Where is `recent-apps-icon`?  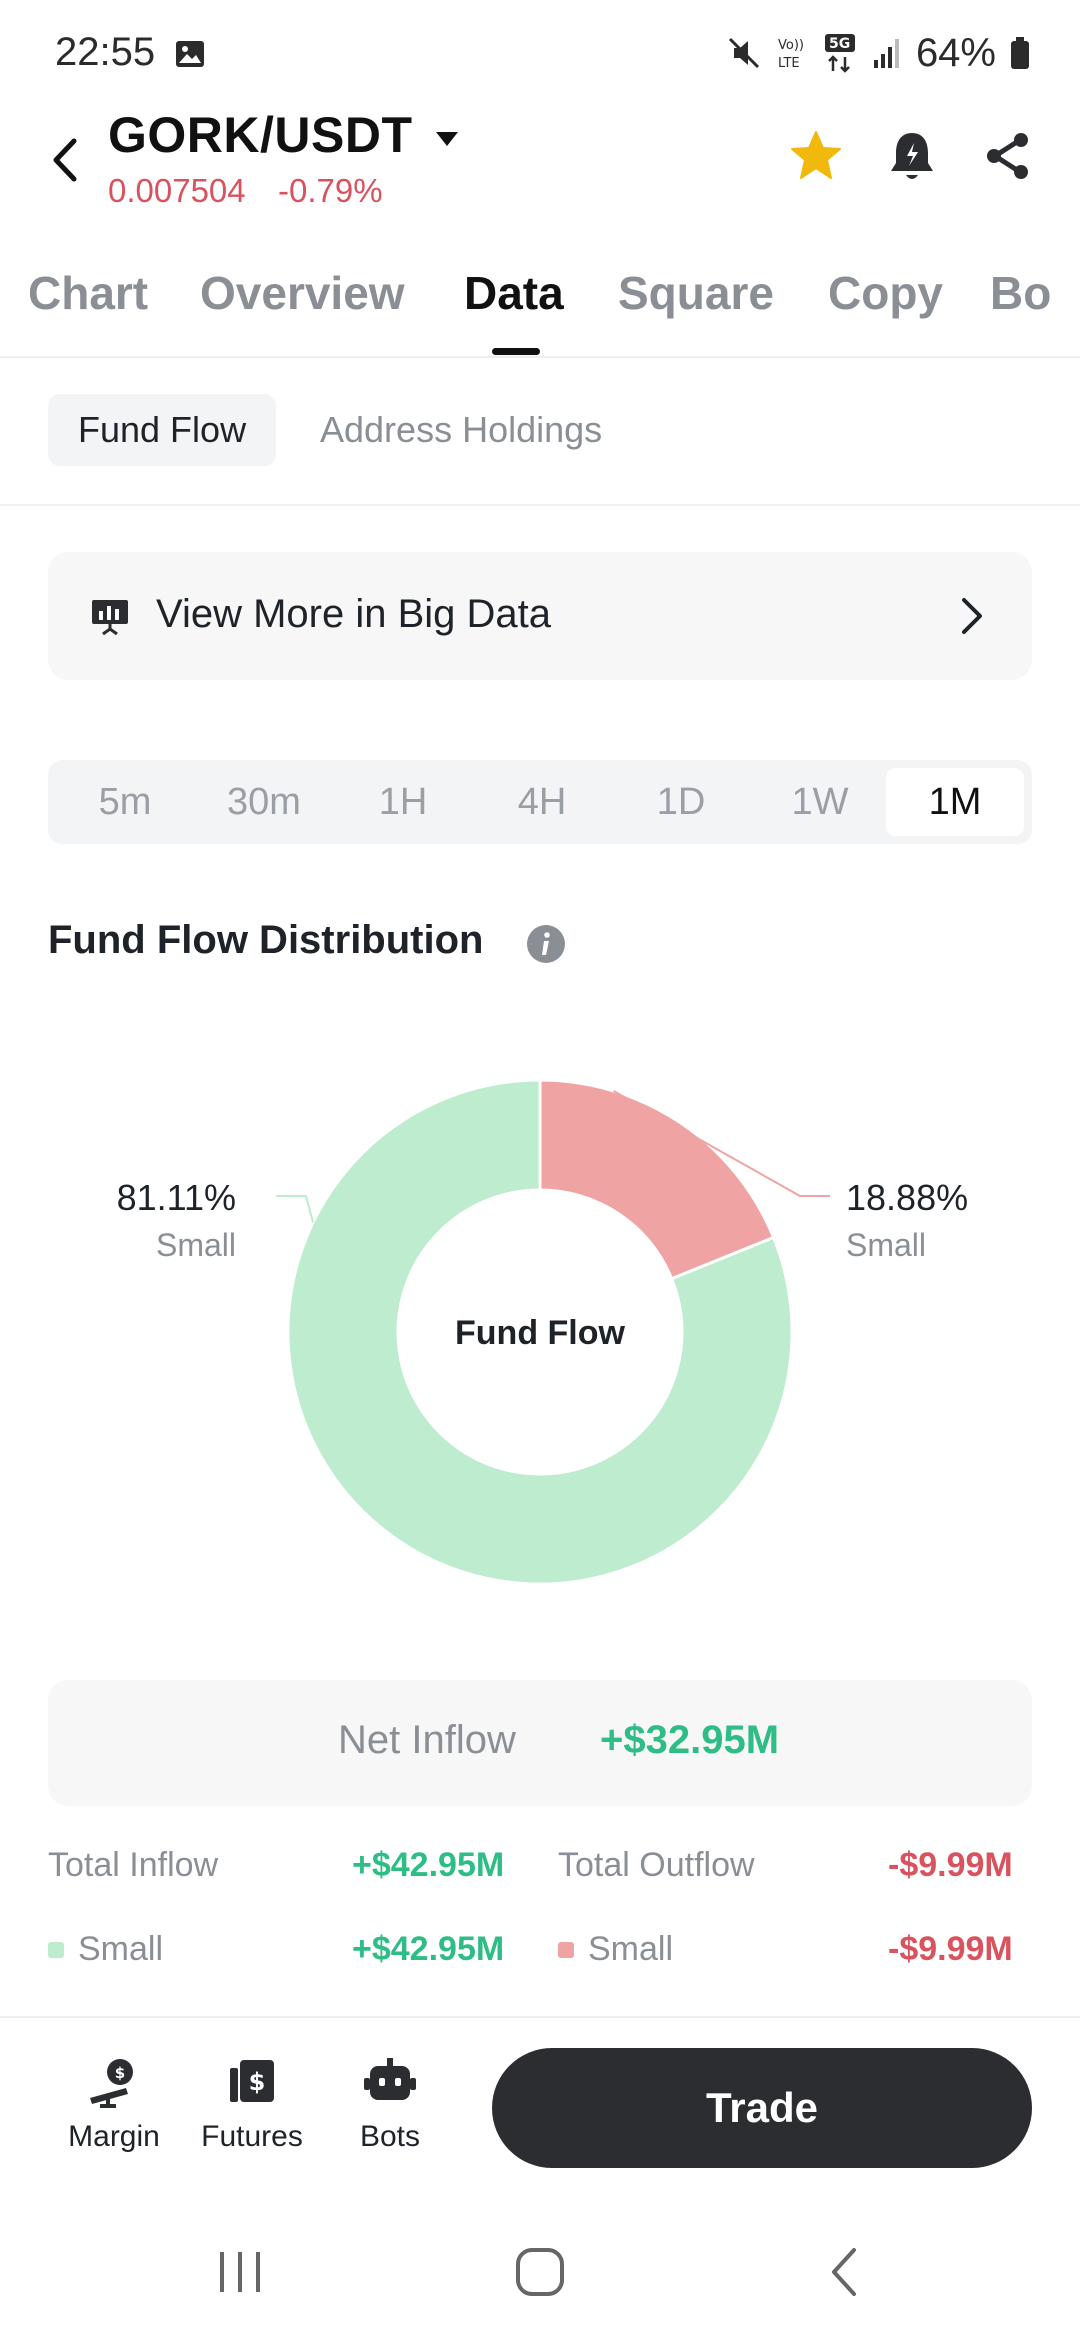
recent-apps-icon is located at coordinates (240, 2272).